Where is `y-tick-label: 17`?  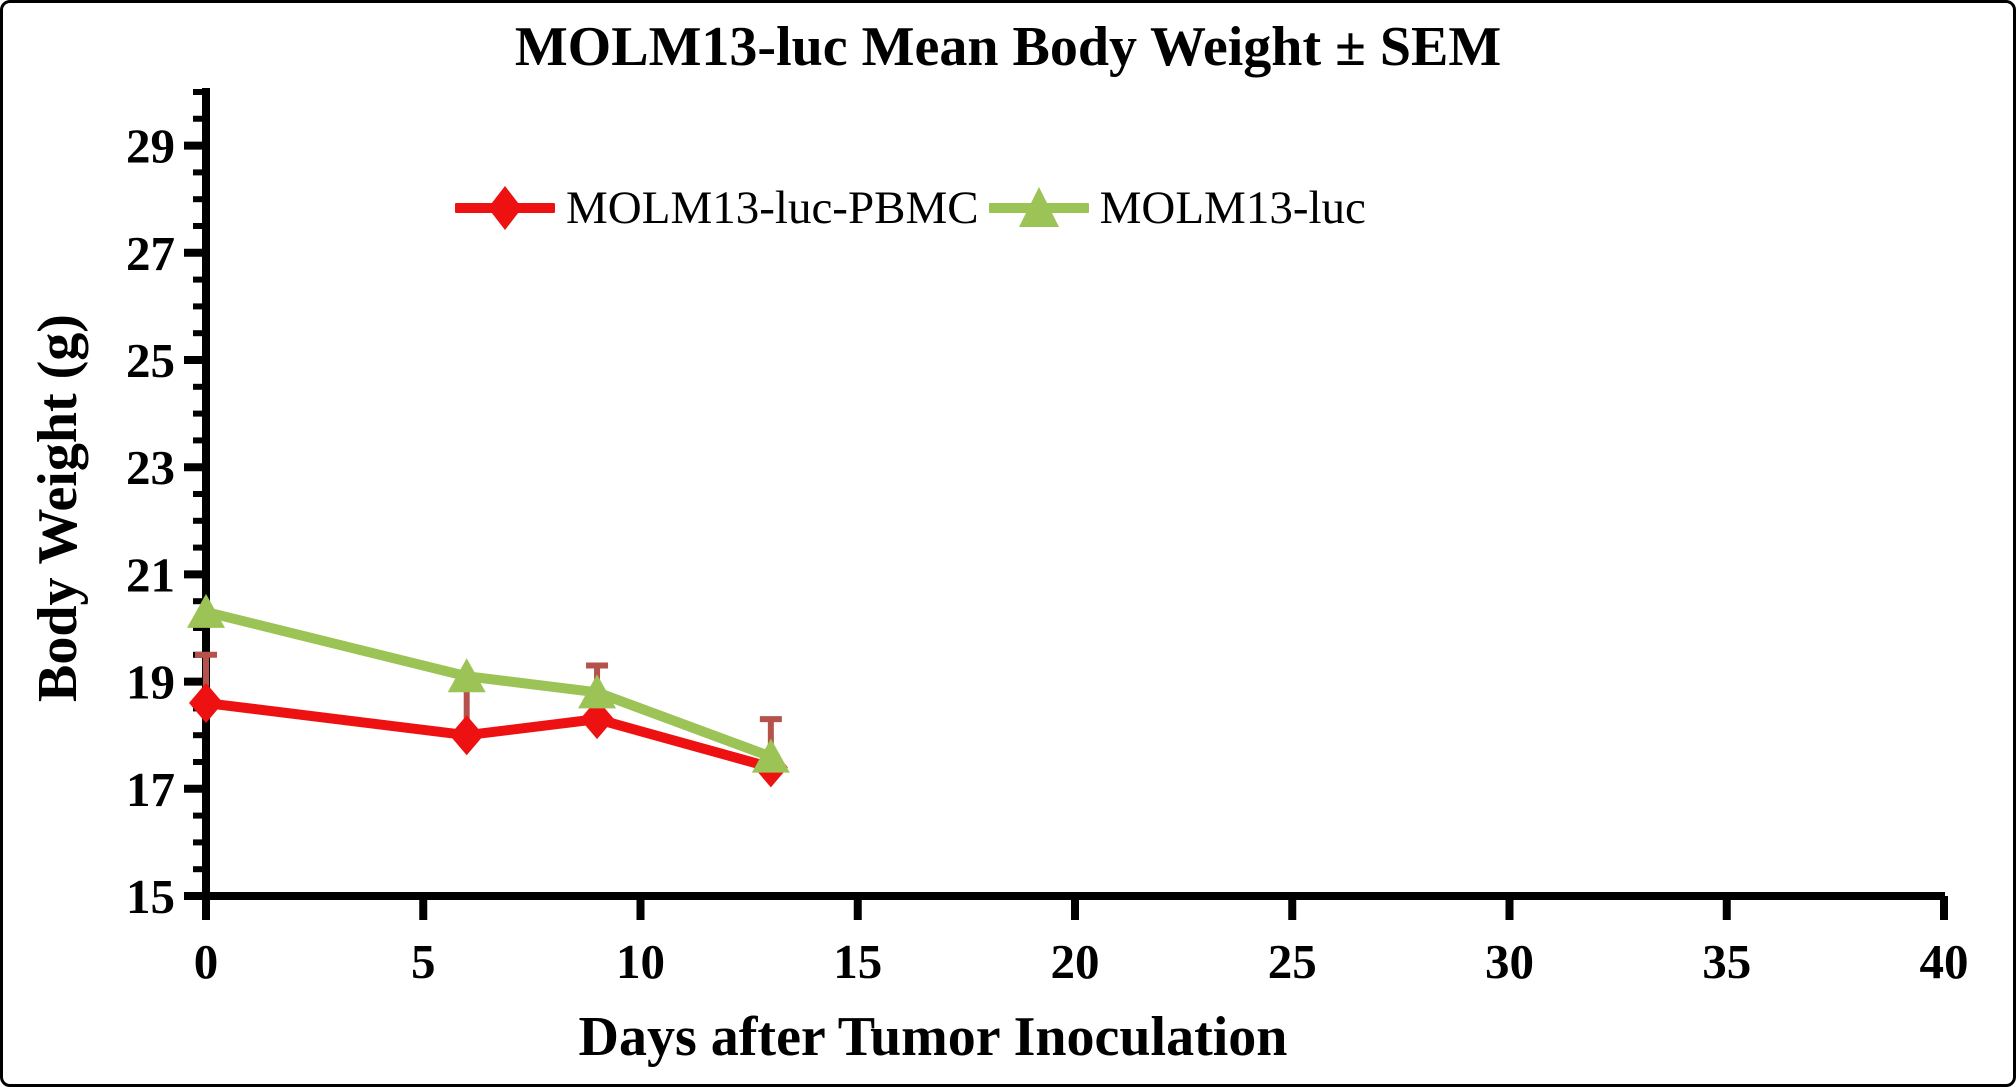 y-tick-label: 17 is located at coordinates (150, 789).